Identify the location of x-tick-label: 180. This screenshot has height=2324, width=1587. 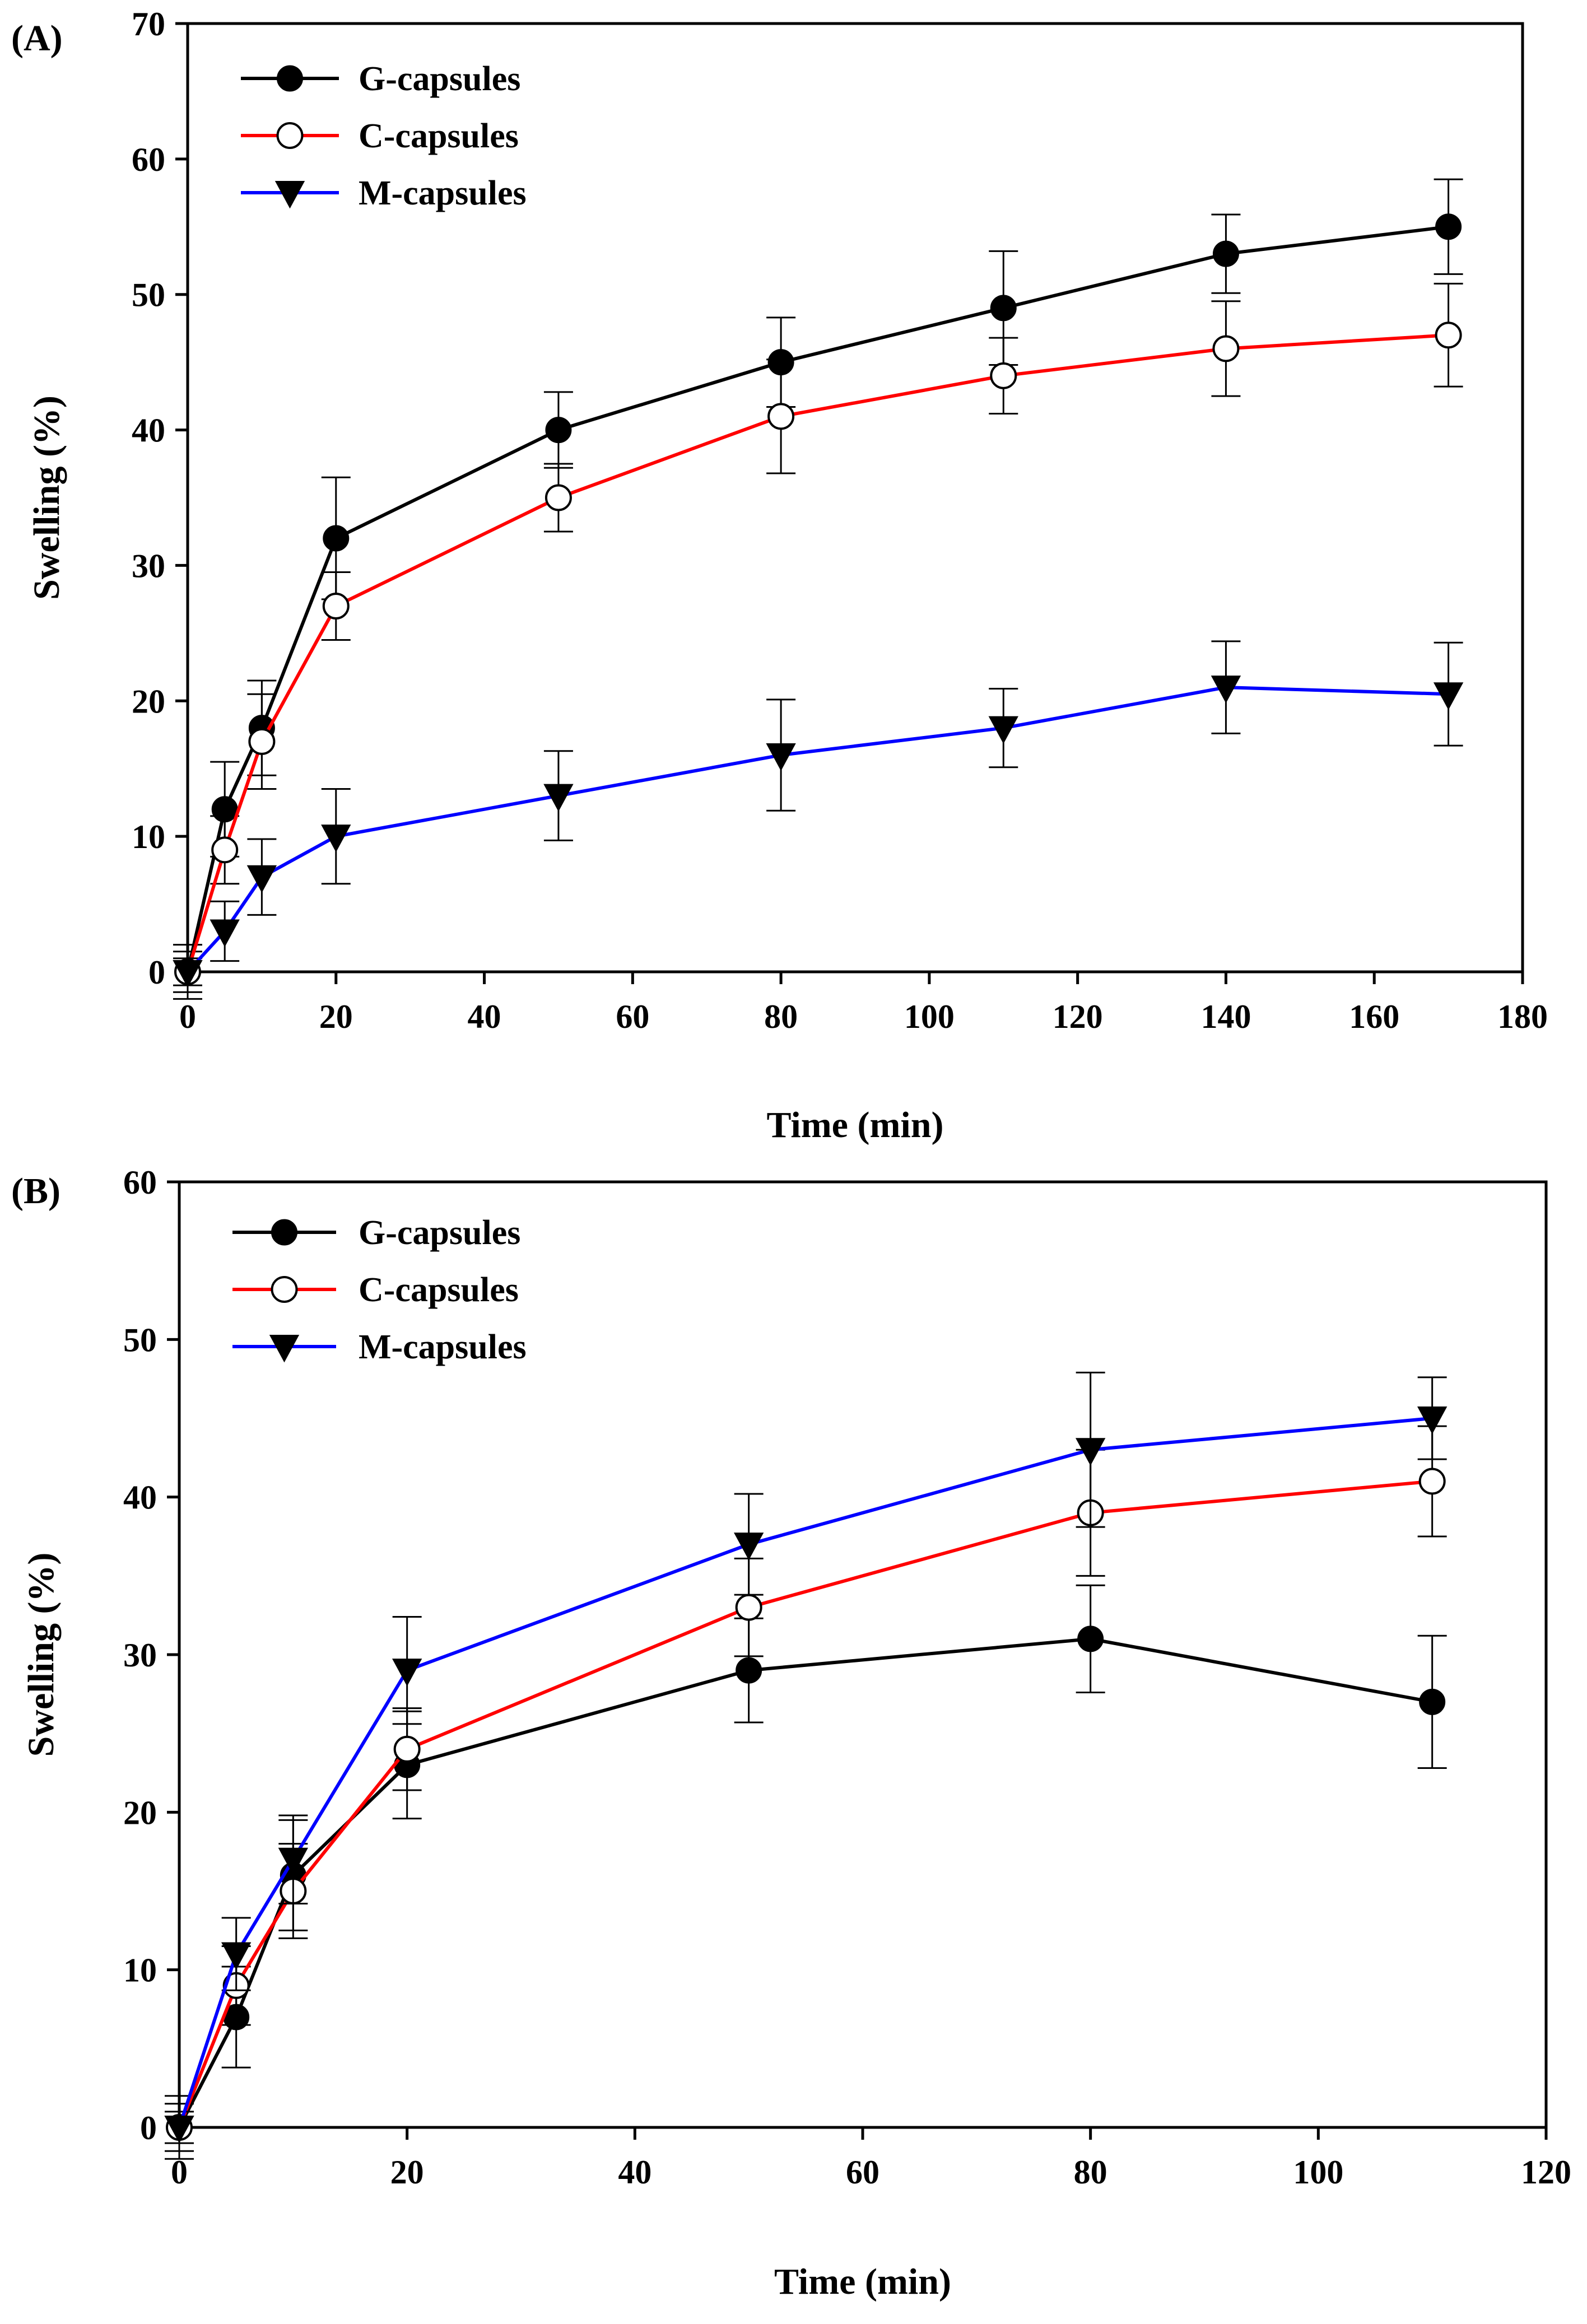
(1522, 1016).